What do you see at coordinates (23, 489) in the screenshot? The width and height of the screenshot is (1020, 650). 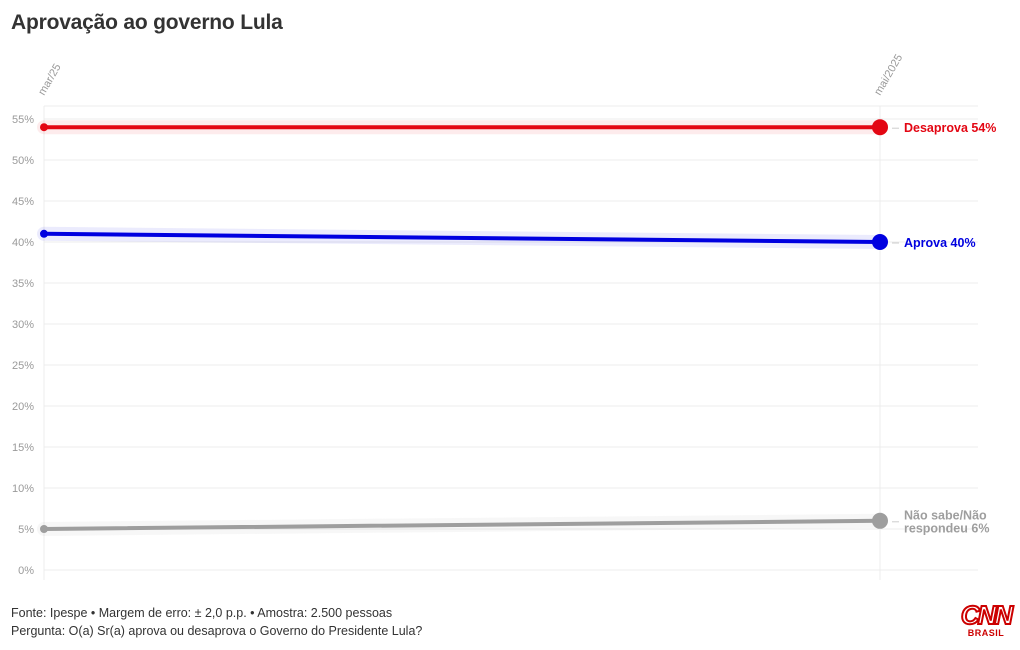 I see `y-tick-label: 10%` at bounding box center [23, 489].